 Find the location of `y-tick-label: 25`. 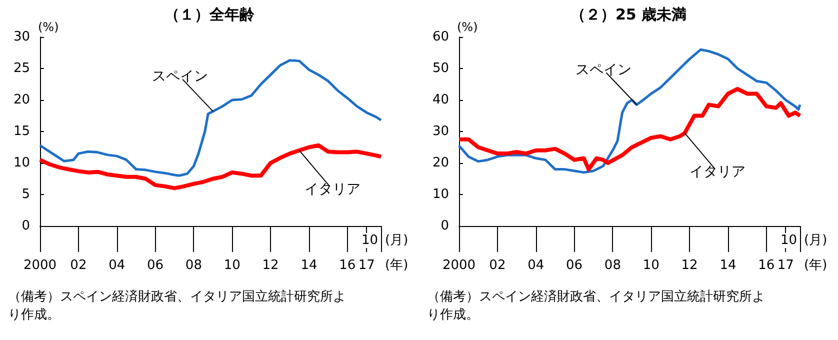

y-tick-label: 25 is located at coordinates (21, 68).